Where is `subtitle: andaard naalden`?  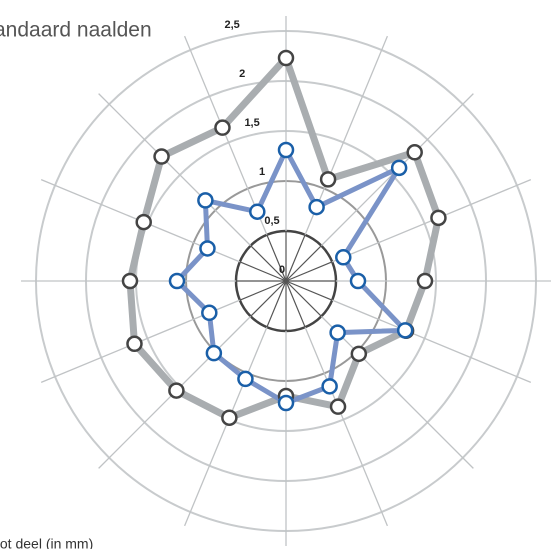
subtitle: andaard naalden is located at coordinates (76, 30).